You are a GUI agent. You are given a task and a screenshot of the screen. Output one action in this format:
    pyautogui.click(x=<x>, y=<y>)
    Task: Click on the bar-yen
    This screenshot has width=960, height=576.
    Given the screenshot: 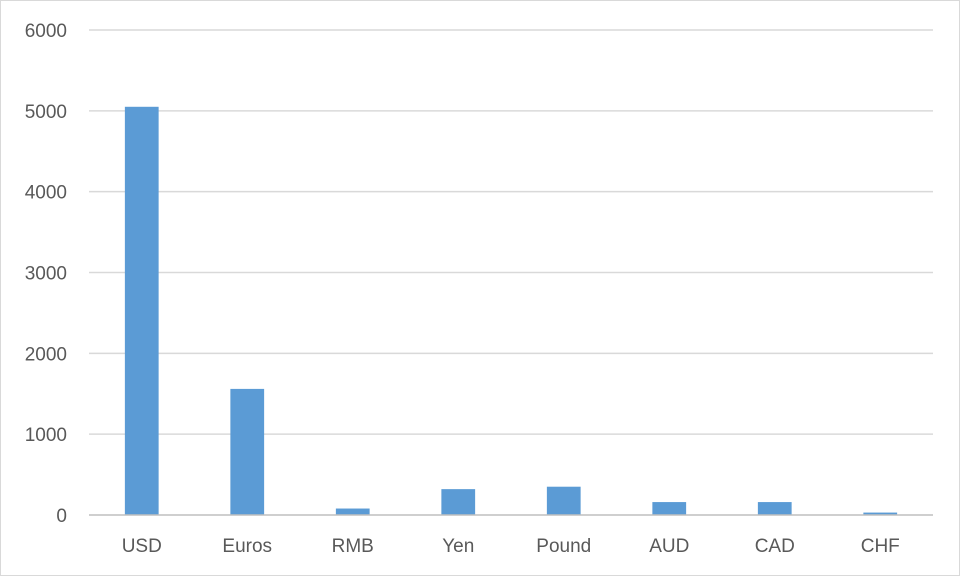 What is the action you would take?
    pyautogui.click(x=458, y=502)
    